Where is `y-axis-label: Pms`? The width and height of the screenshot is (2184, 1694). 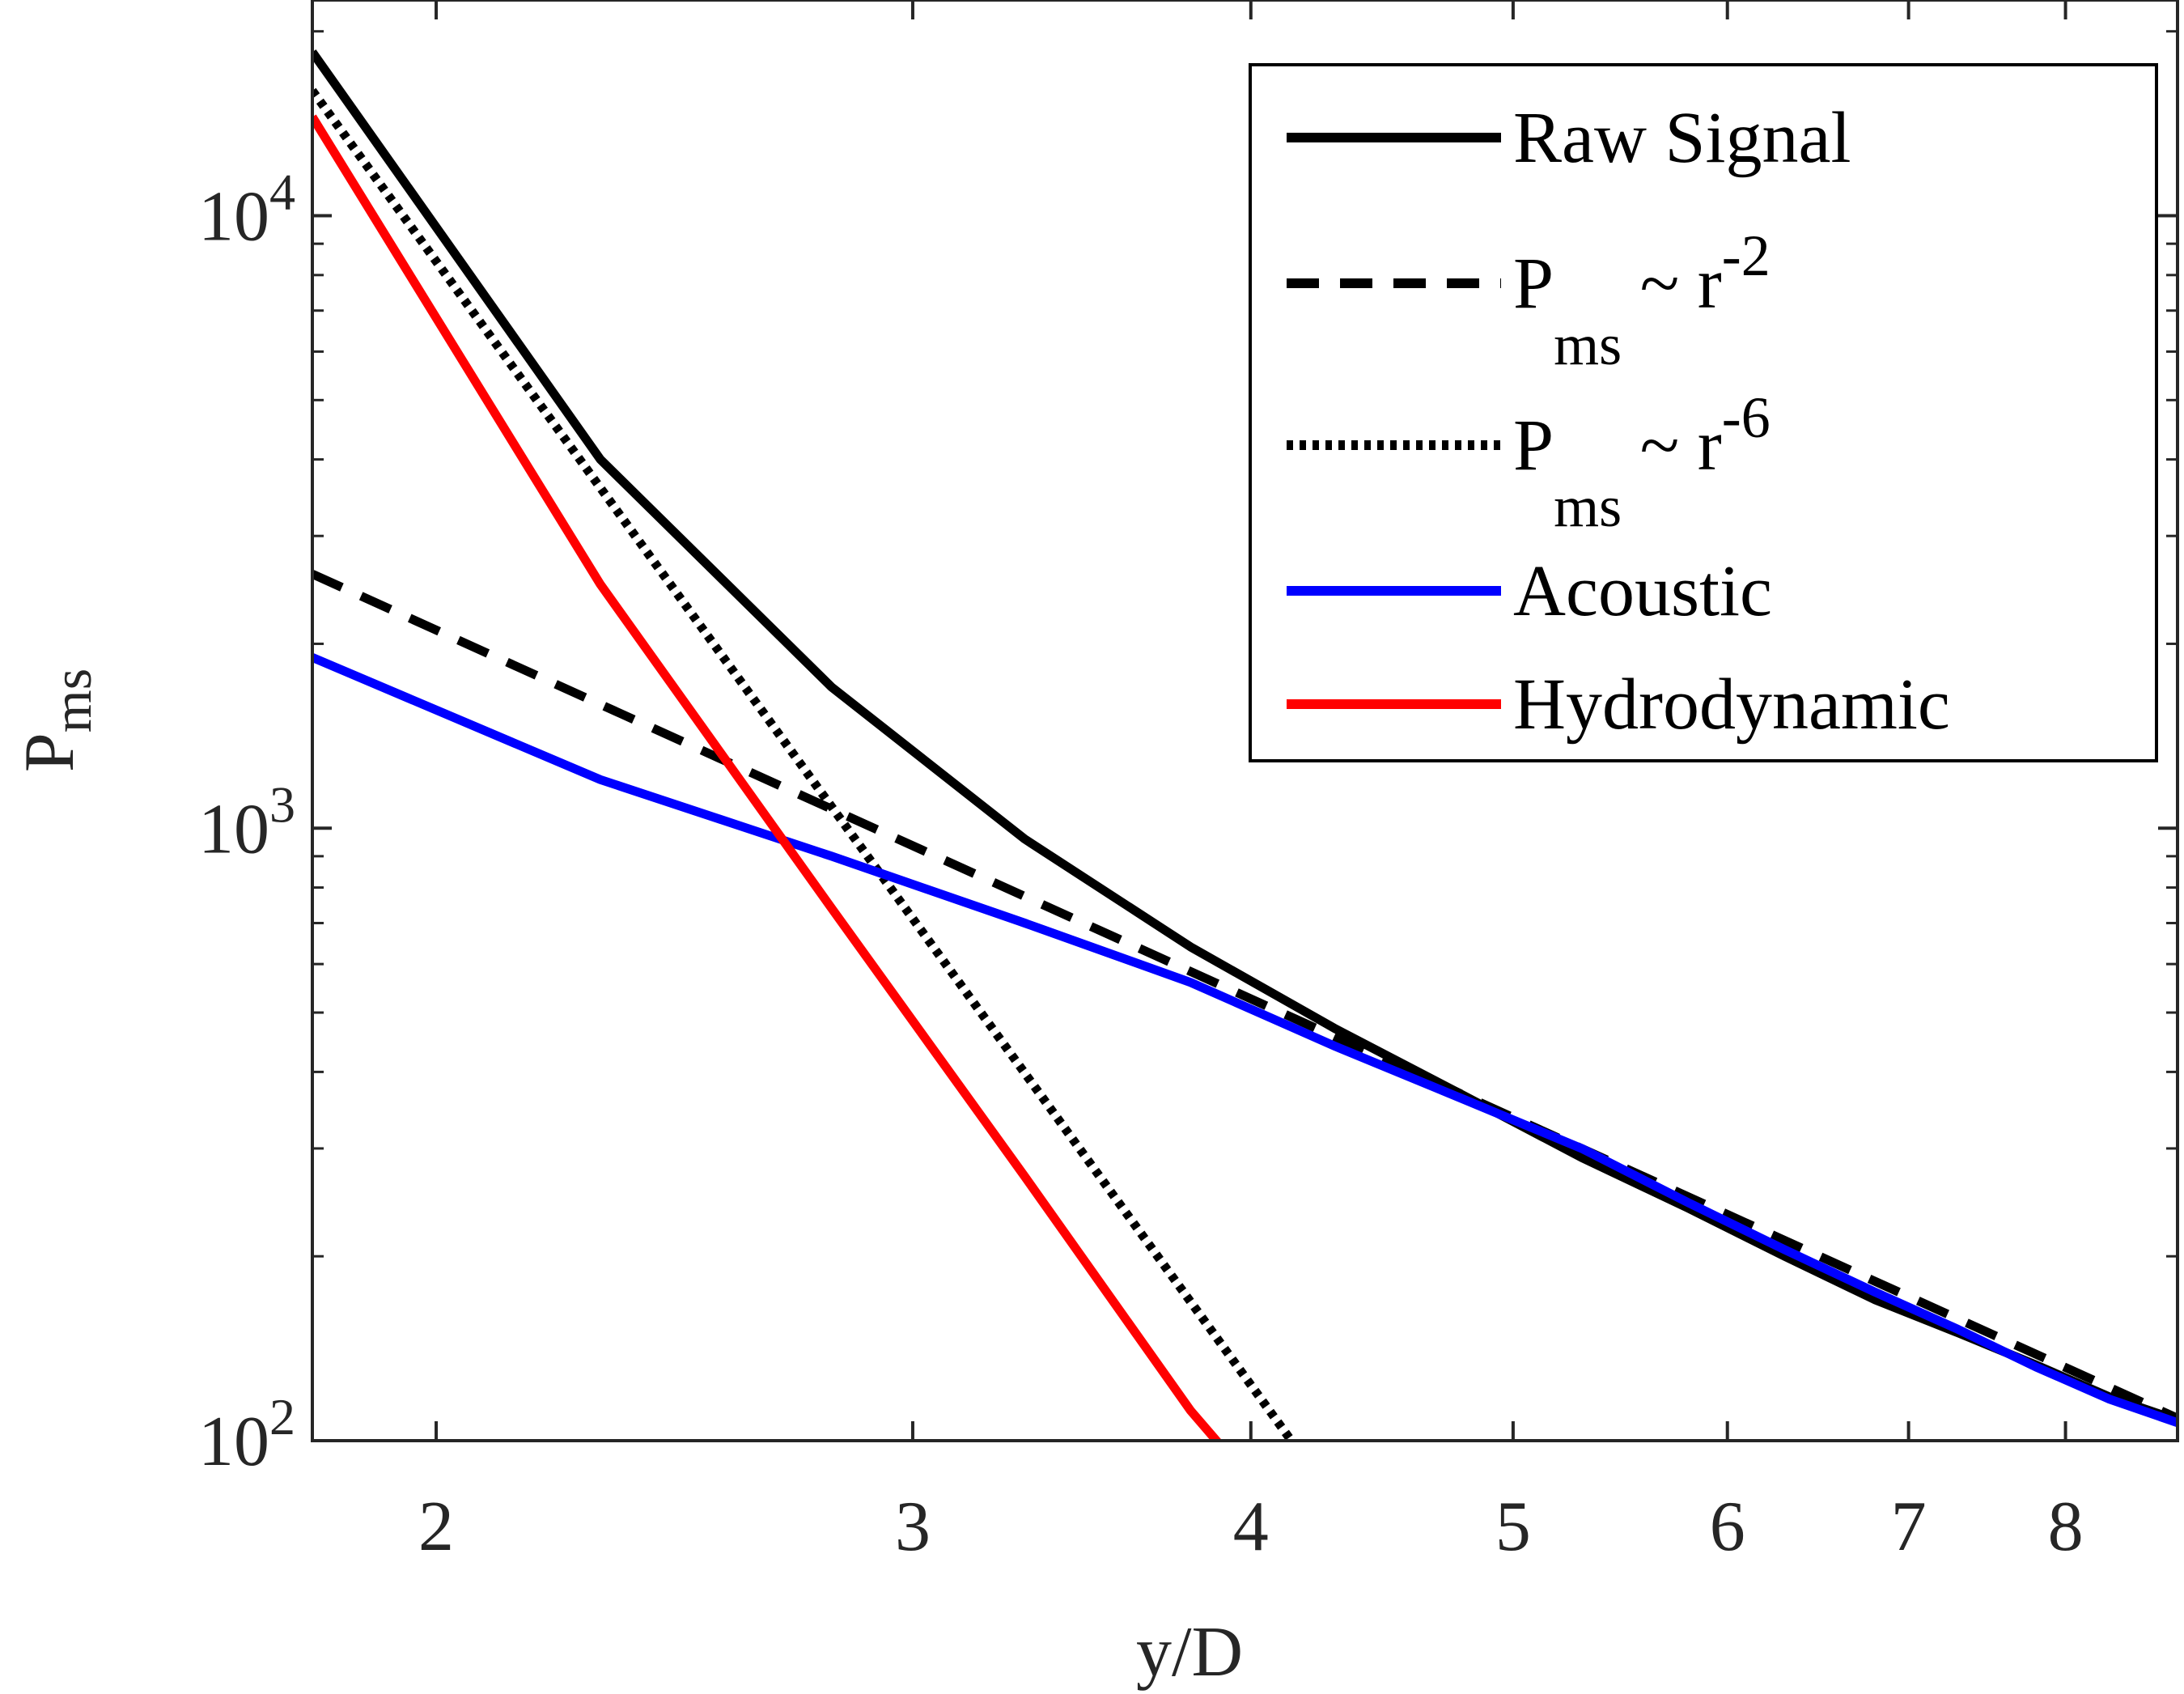
y-axis-label: Pms is located at coordinates (57, 720).